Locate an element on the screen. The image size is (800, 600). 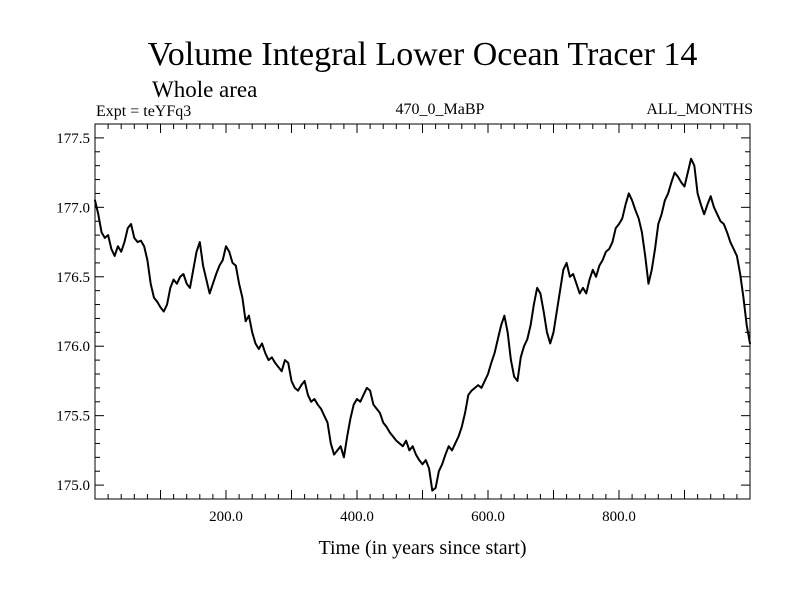
x-tick-label: 400.0 is located at coordinates (357, 517).